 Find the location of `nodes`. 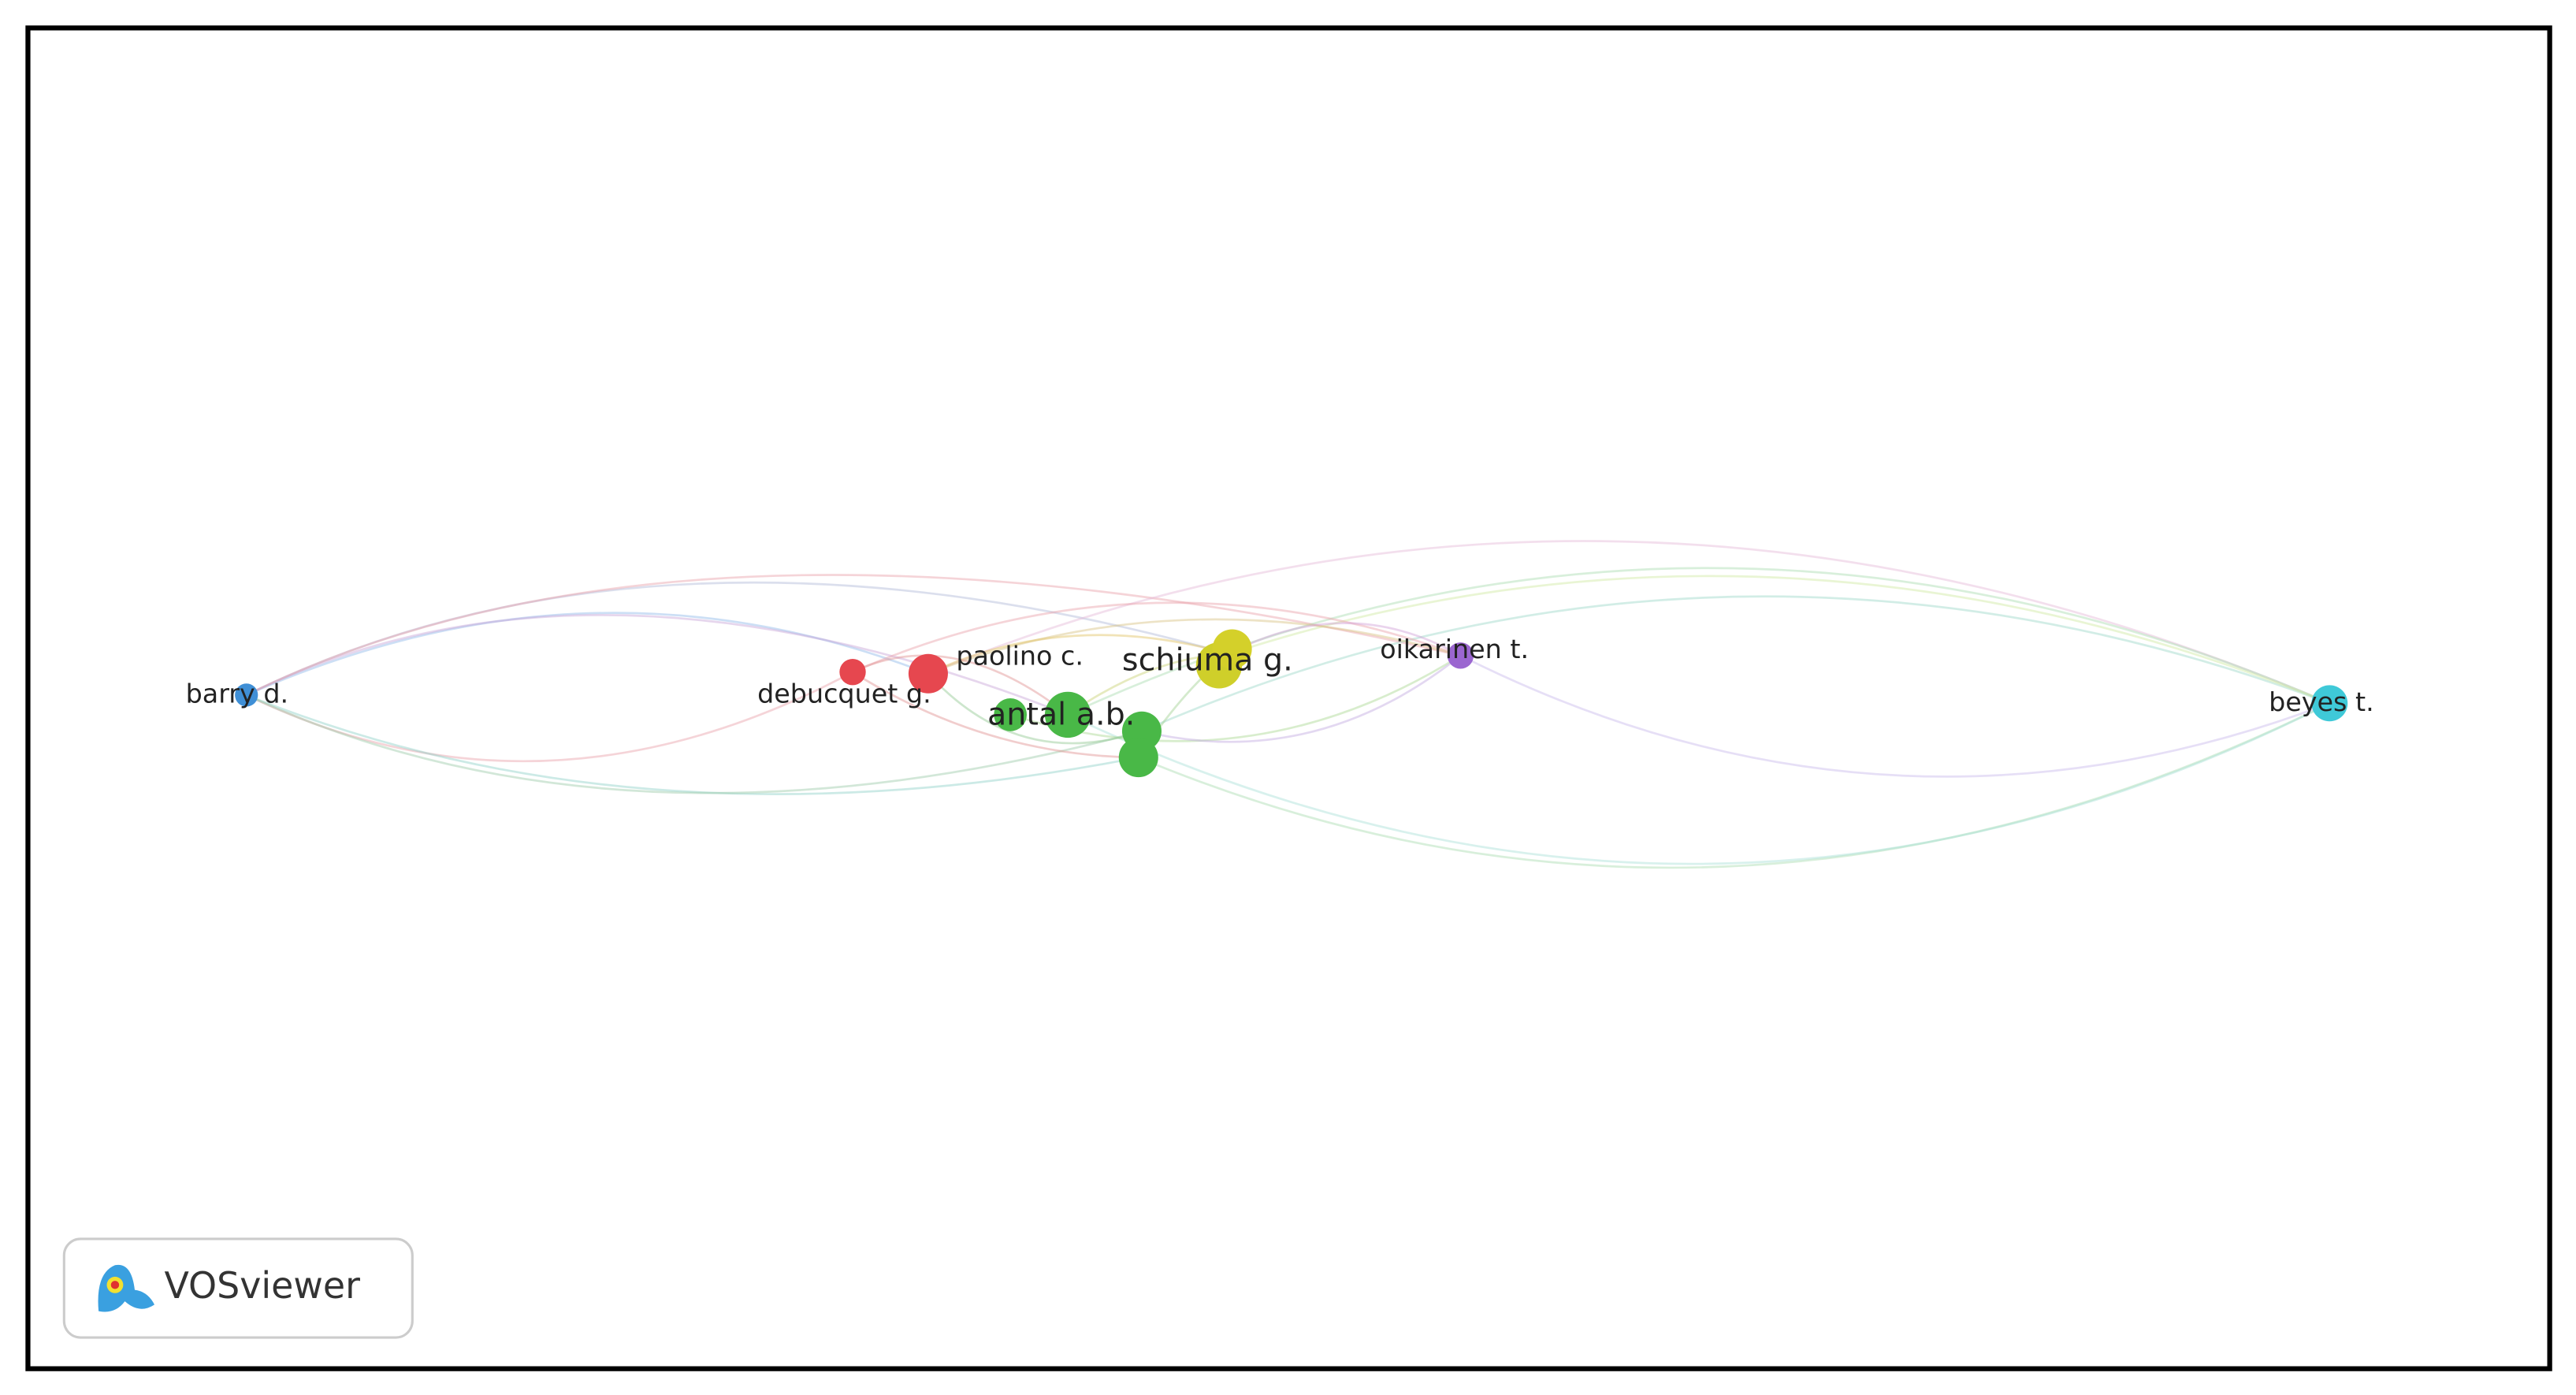

nodes is located at coordinates (1291, 703).